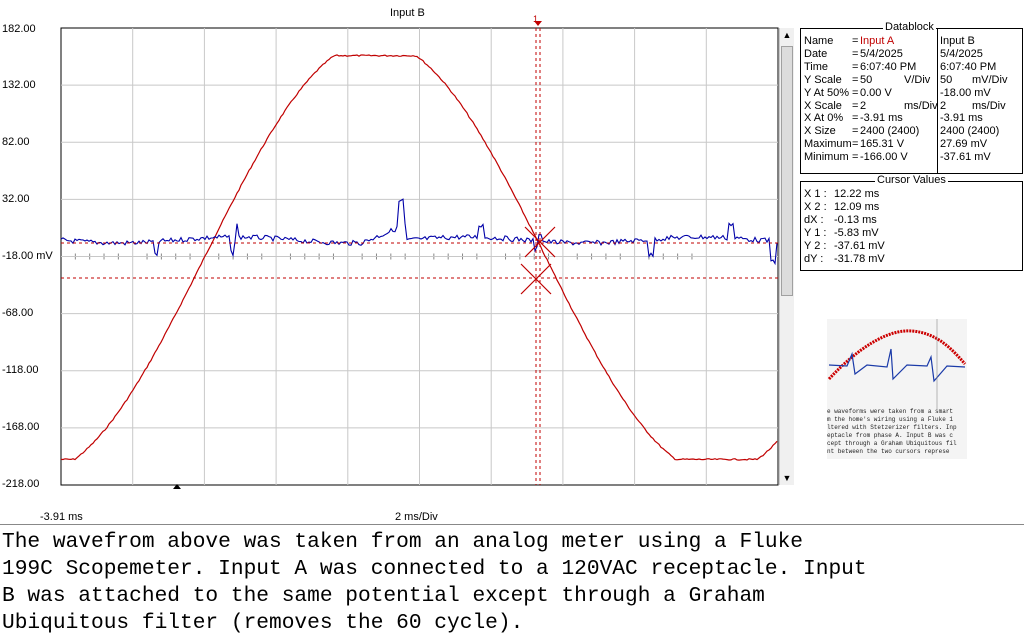  I want to click on datablock-row: Time = 6:07:40 PM 6:07:40 PM, so click(912, 67).